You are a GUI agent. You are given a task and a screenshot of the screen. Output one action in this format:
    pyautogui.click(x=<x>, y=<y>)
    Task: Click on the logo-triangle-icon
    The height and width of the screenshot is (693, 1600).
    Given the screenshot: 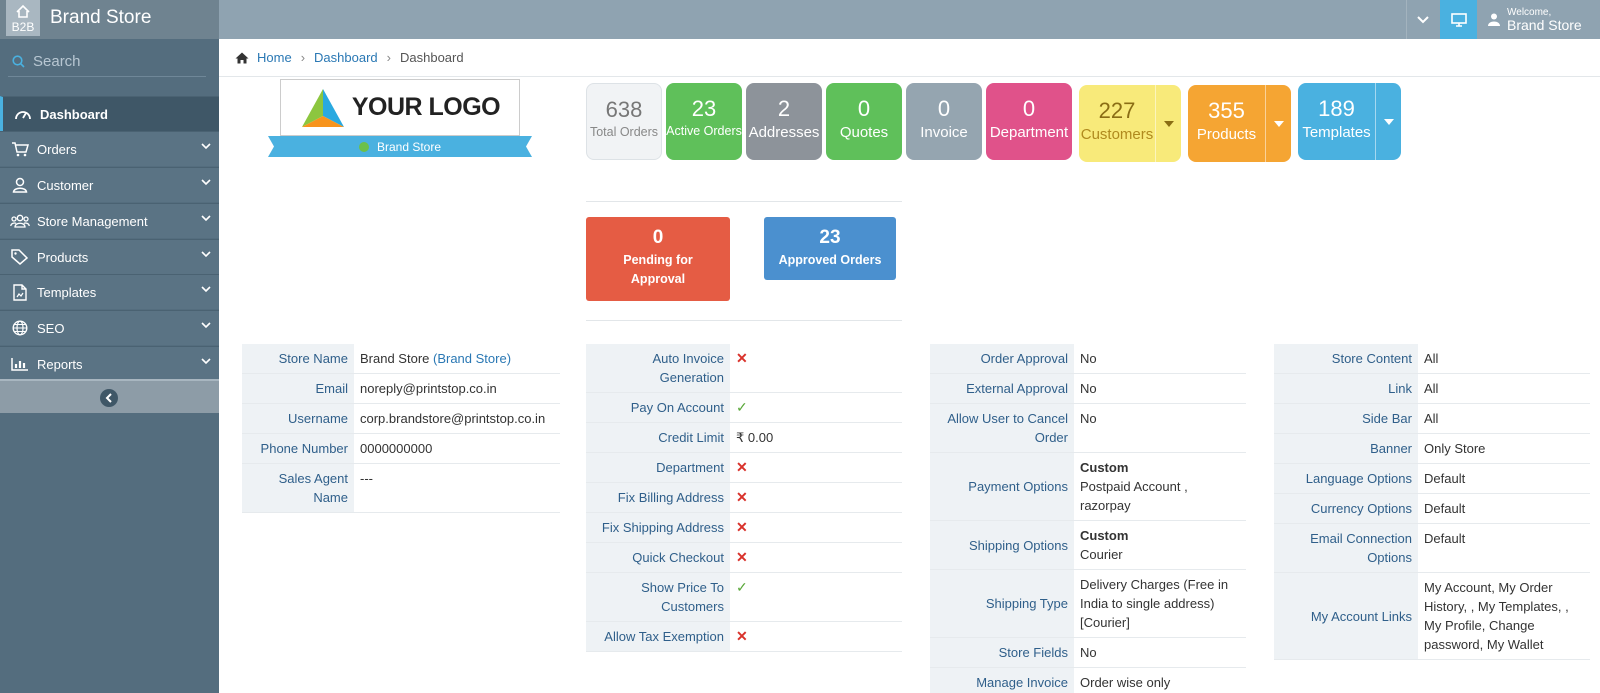 What is the action you would take?
    pyautogui.click(x=322, y=107)
    